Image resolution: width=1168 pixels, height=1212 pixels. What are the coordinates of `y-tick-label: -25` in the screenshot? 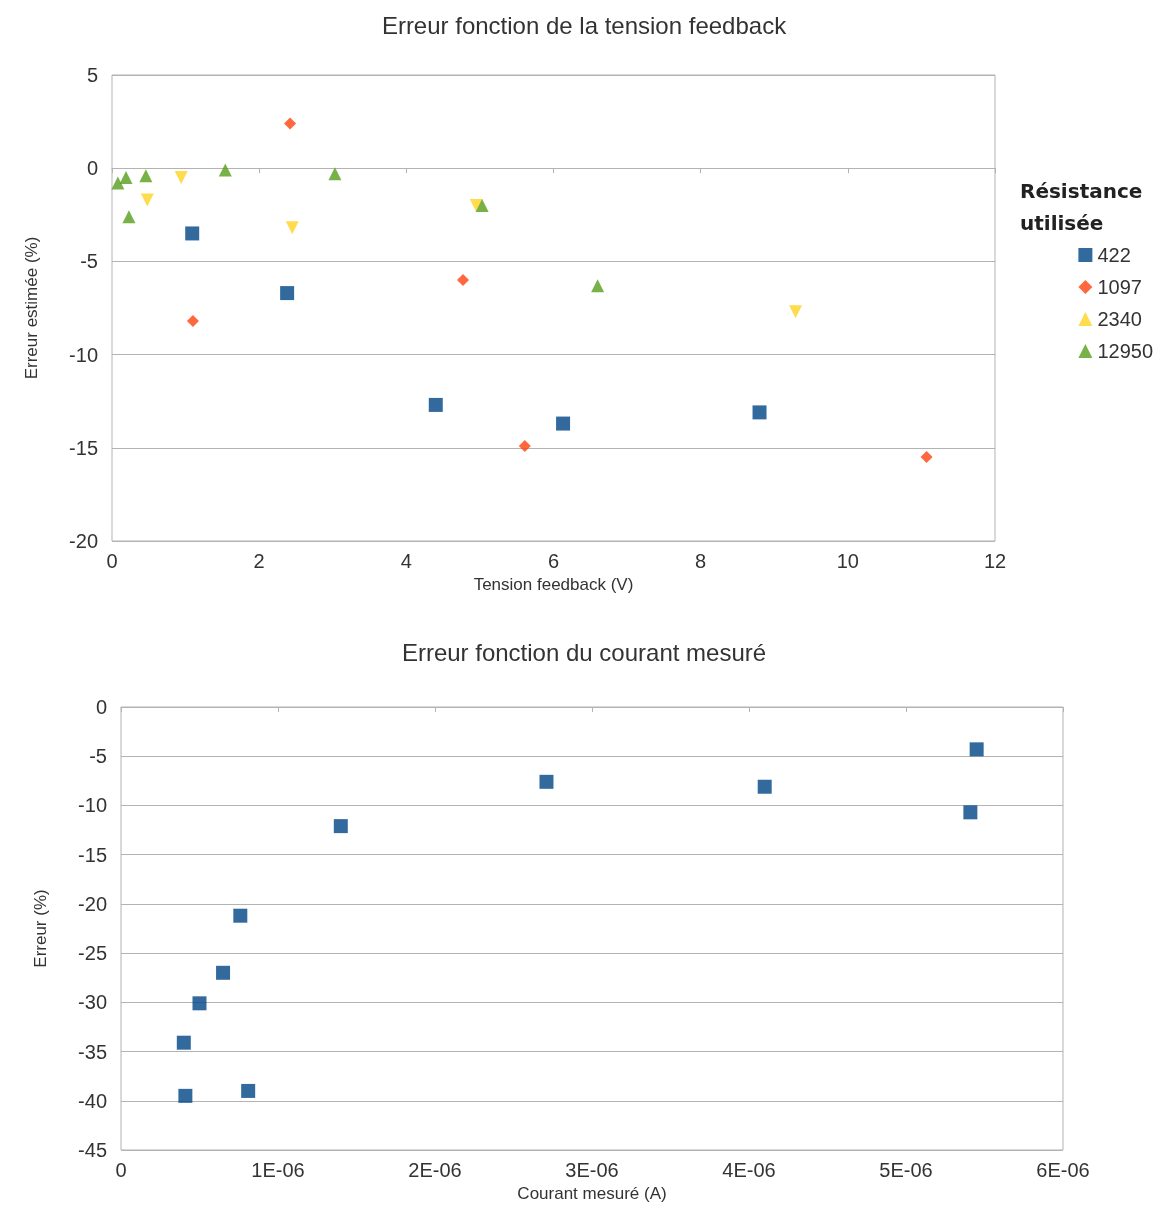 It's located at (92, 953).